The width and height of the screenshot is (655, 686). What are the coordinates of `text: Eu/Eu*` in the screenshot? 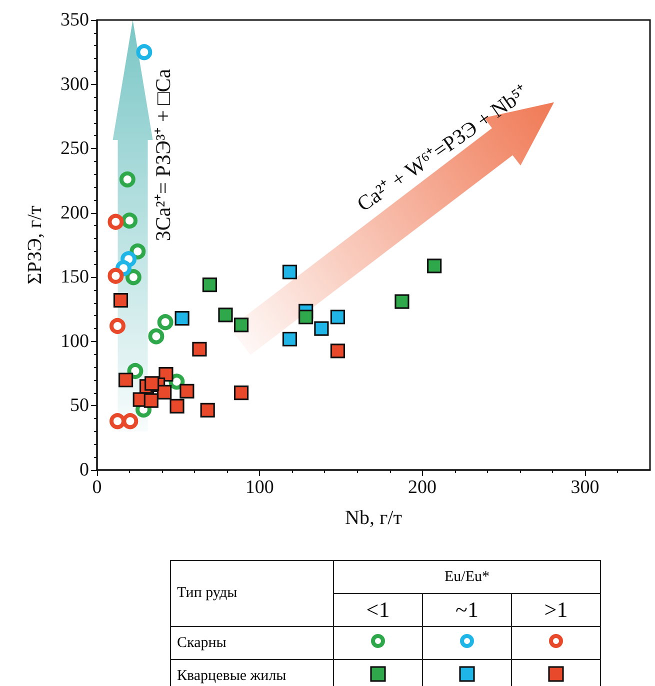 It's located at (467, 577).